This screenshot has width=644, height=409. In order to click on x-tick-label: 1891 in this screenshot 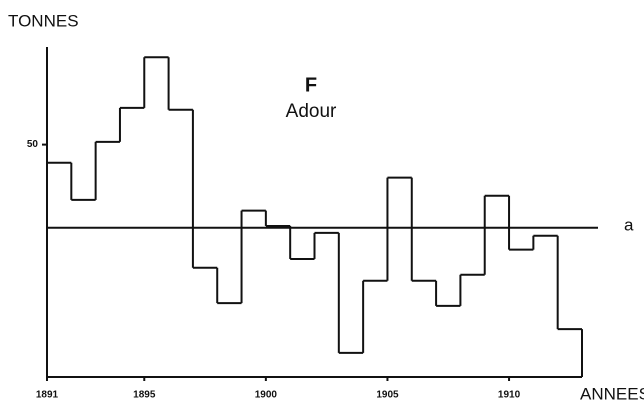, I will do `click(47, 395)`.